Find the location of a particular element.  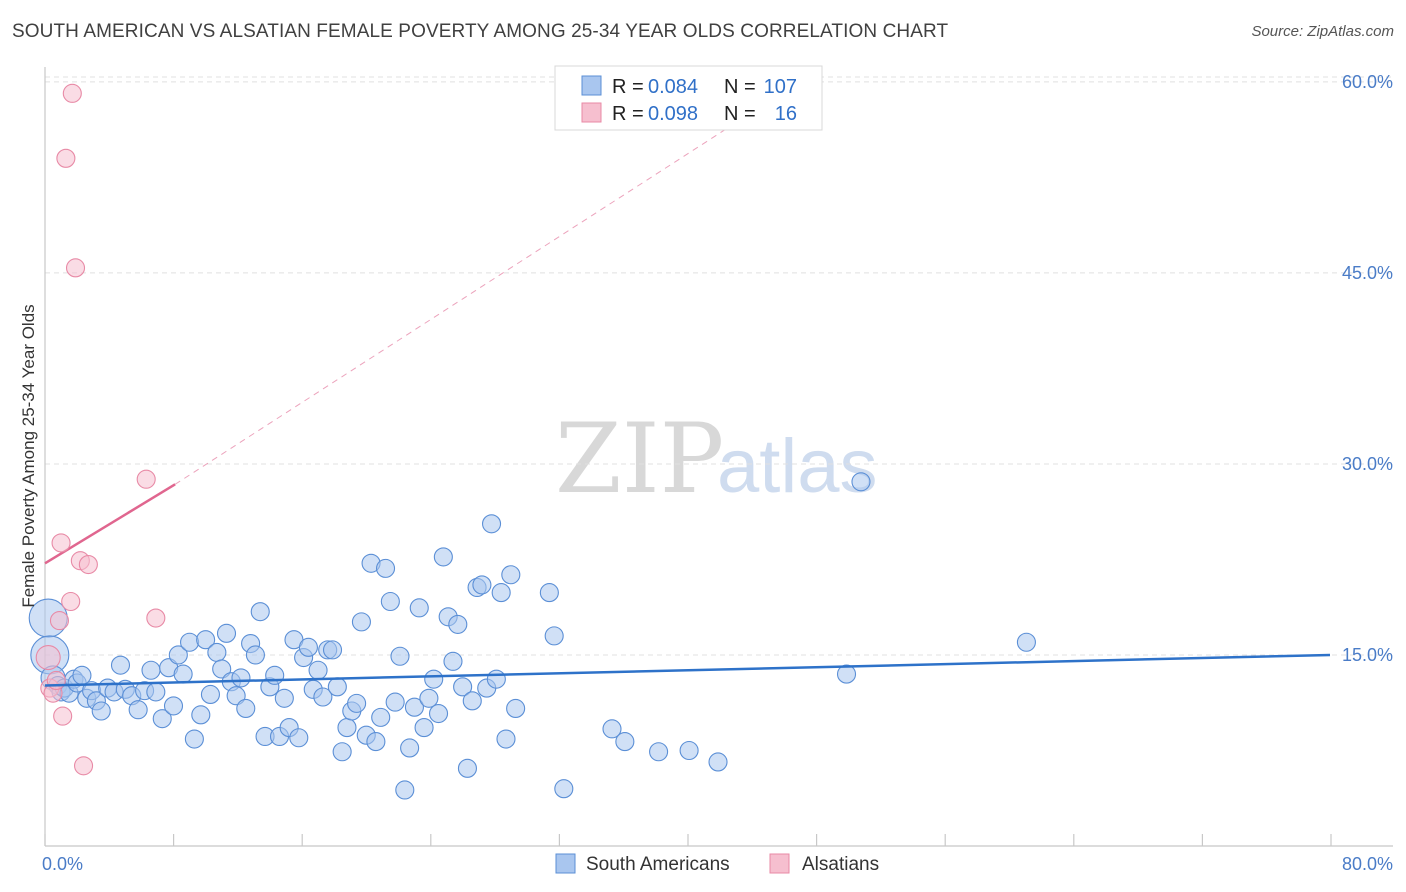

legend-n-value-2: 16 is located at coordinates (786, 114).